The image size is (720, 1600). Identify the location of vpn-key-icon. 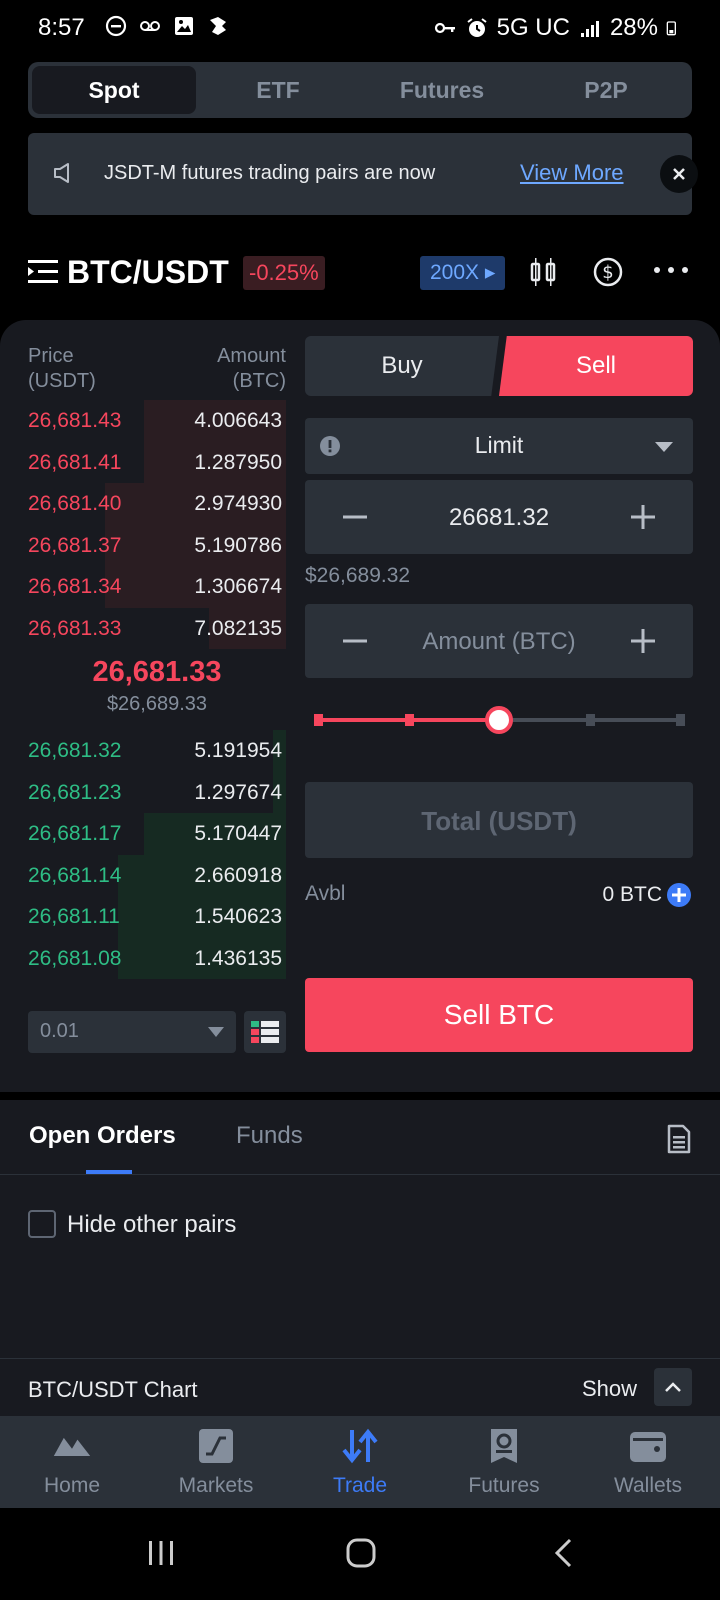
(444, 28).